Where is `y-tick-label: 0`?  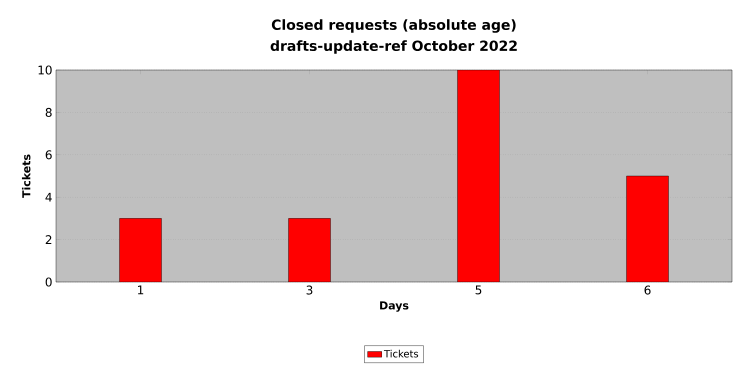 y-tick-label: 0 is located at coordinates (49, 282).